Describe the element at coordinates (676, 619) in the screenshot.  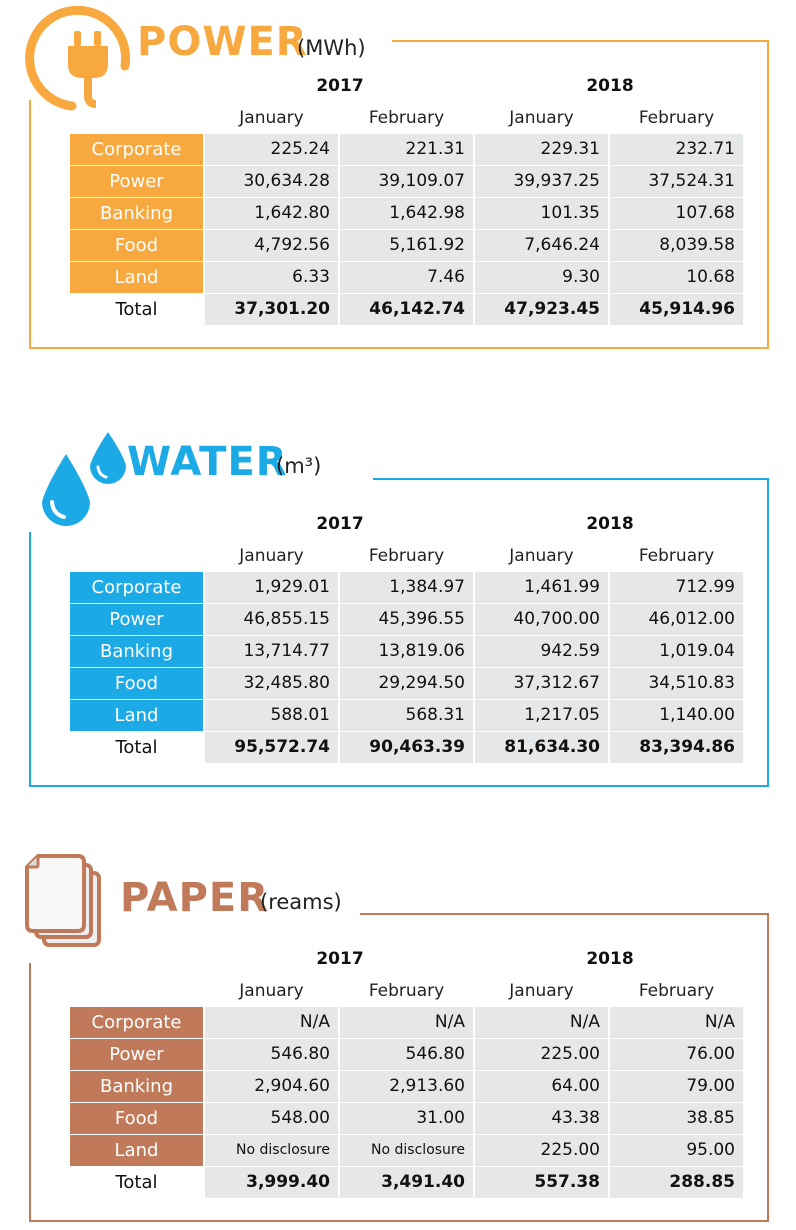
I see `table-cell: 46,012.00` at that location.